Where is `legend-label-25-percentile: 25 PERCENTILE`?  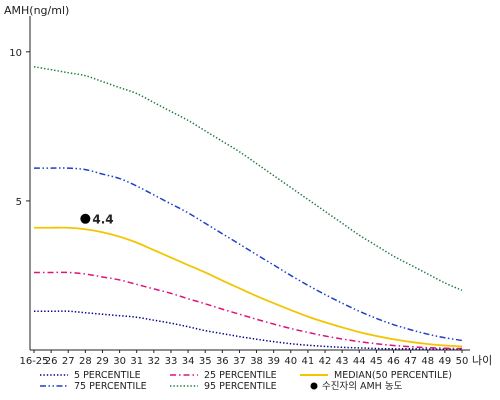 legend-label-25-percentile: 25 PERCENTILE is located at coordinates (240, 375).